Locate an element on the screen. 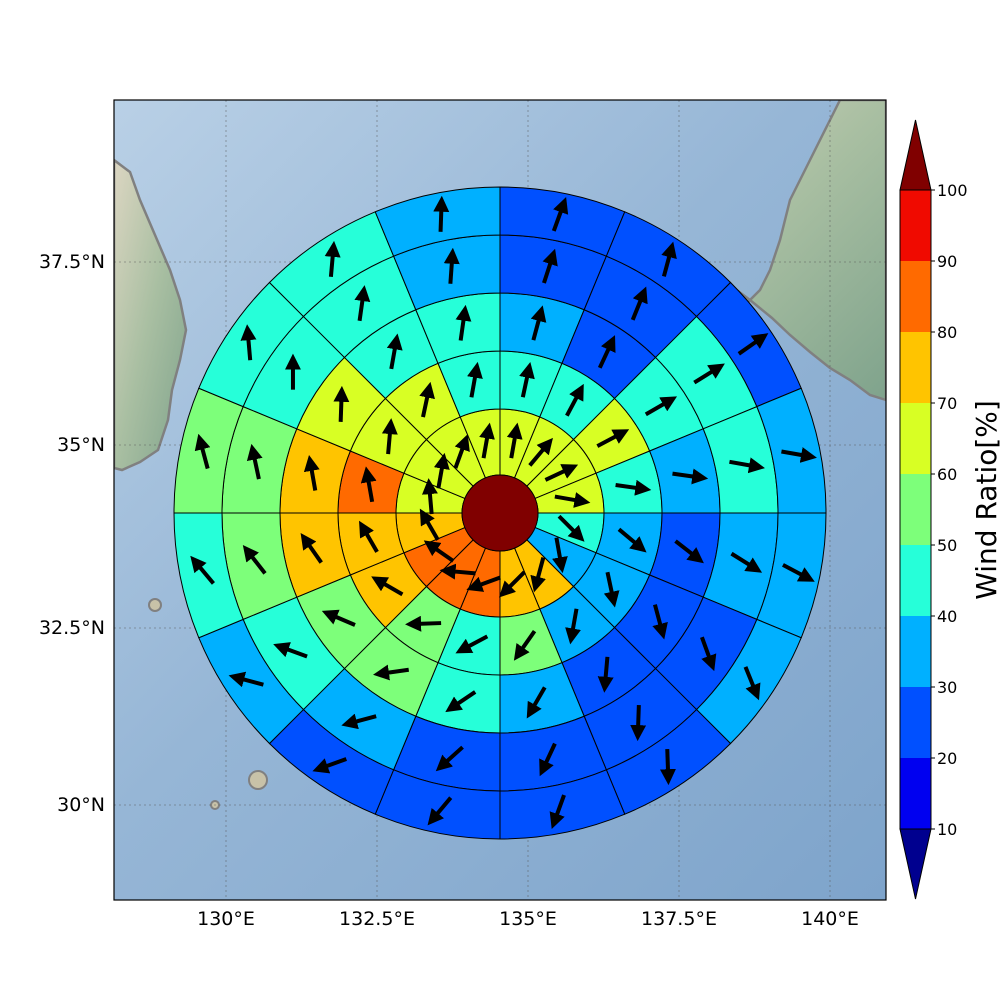 This screenshot has width=1000, height=1000. colorbar-tick-label: 40 is located at coordinates (947, 616).